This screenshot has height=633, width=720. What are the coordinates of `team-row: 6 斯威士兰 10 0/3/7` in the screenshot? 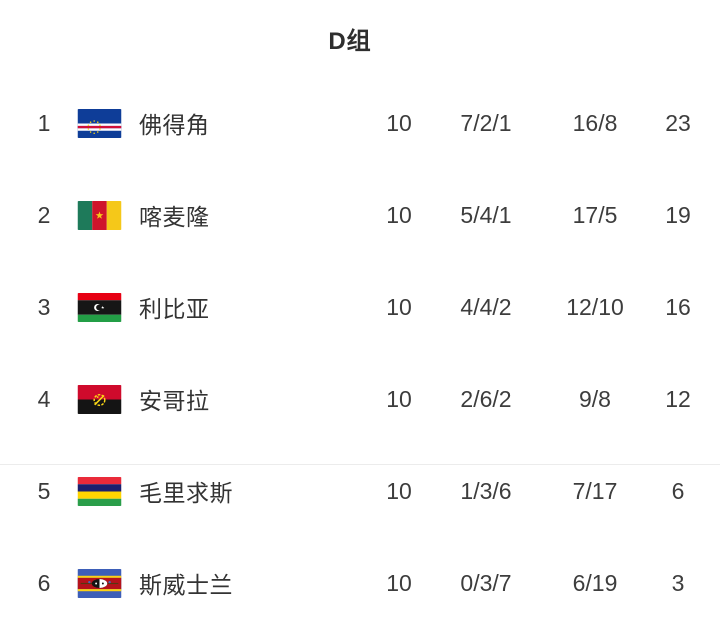 It's located at (360, 583).